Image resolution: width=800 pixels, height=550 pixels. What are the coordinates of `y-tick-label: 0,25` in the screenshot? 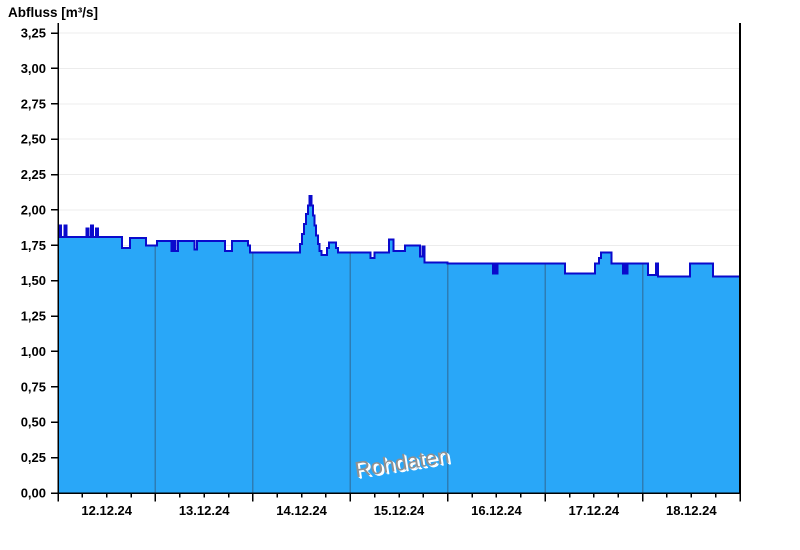 It's located at (33, 457).